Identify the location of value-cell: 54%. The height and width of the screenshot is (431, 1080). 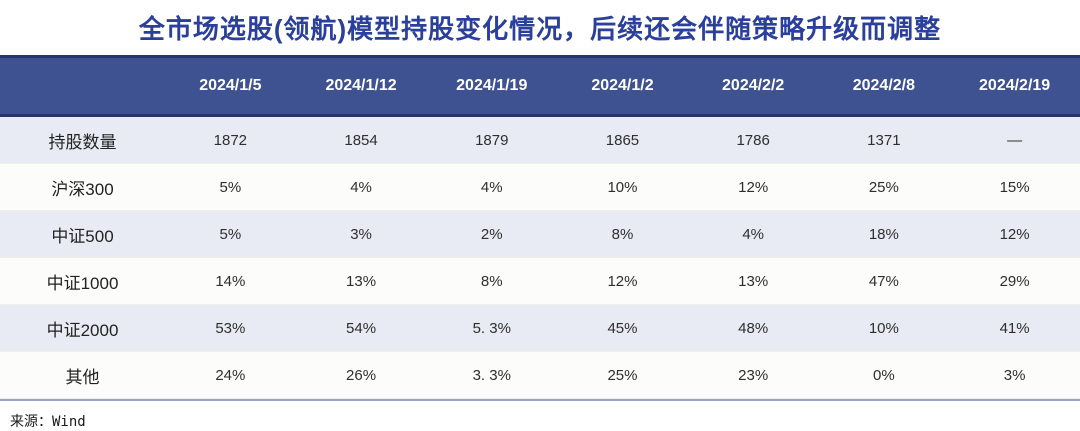
(361, 328).